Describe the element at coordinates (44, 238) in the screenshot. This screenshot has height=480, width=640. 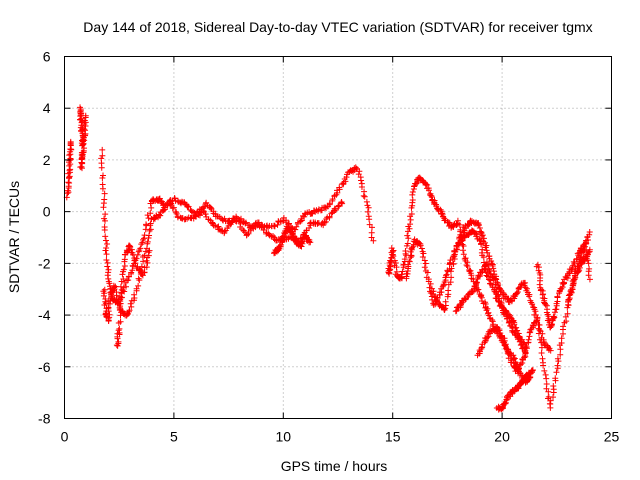
I see `y-tick-labels: -8 -6 -4 -2 0 2 4 6` at that location.